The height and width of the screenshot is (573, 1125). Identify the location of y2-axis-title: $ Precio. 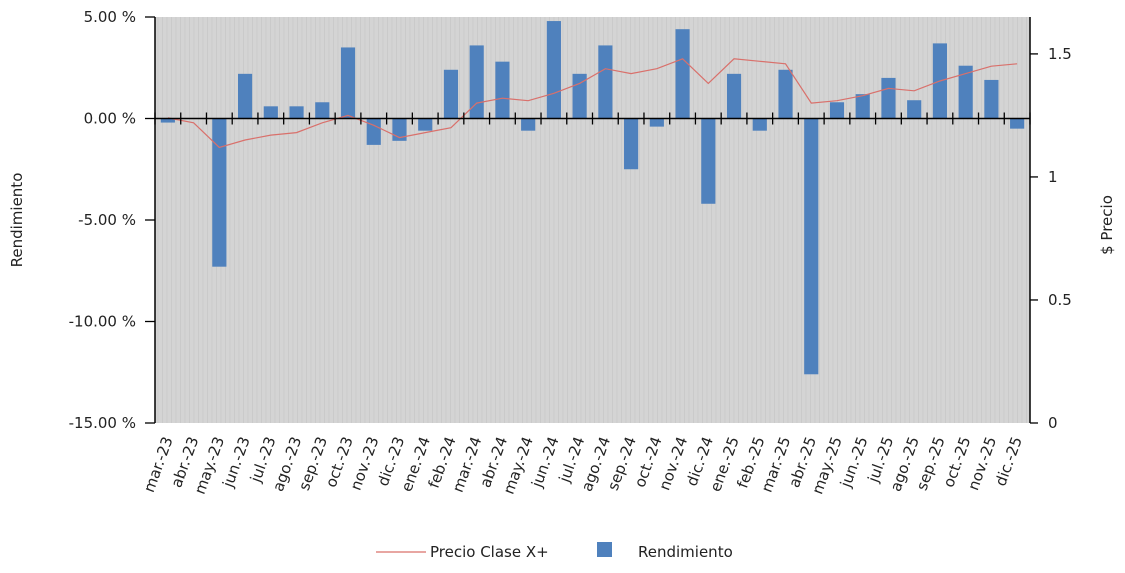
(1107, 225).